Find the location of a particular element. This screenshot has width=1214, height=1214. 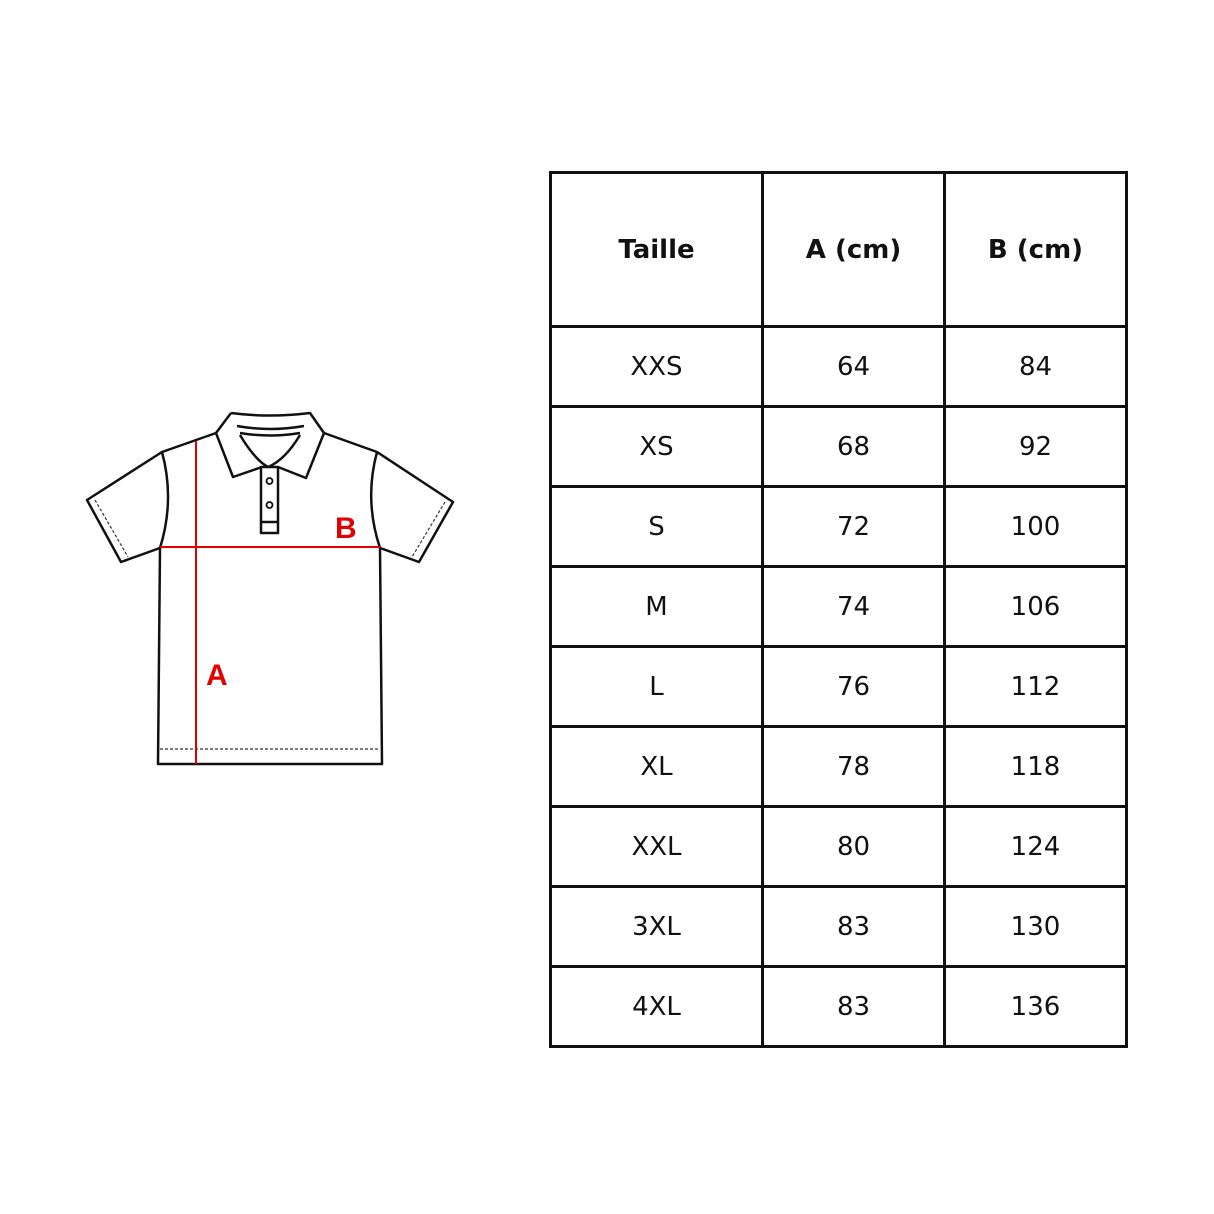

table-row: XXL 80 124 is located at coordinates (838, 846).